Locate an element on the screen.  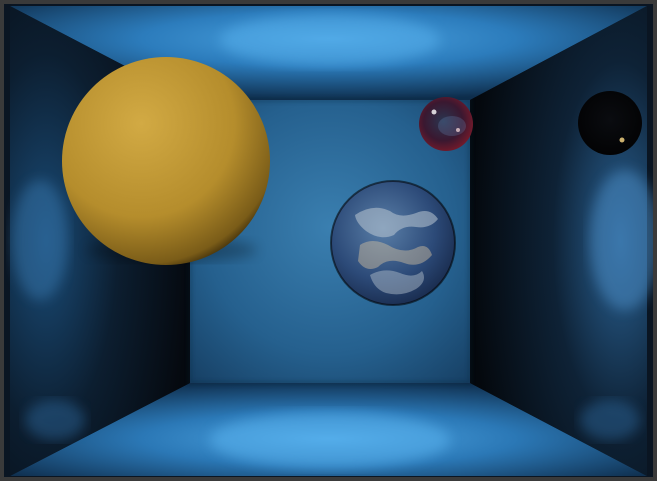
black-glass-sphere is located at coordinates (610, 123).